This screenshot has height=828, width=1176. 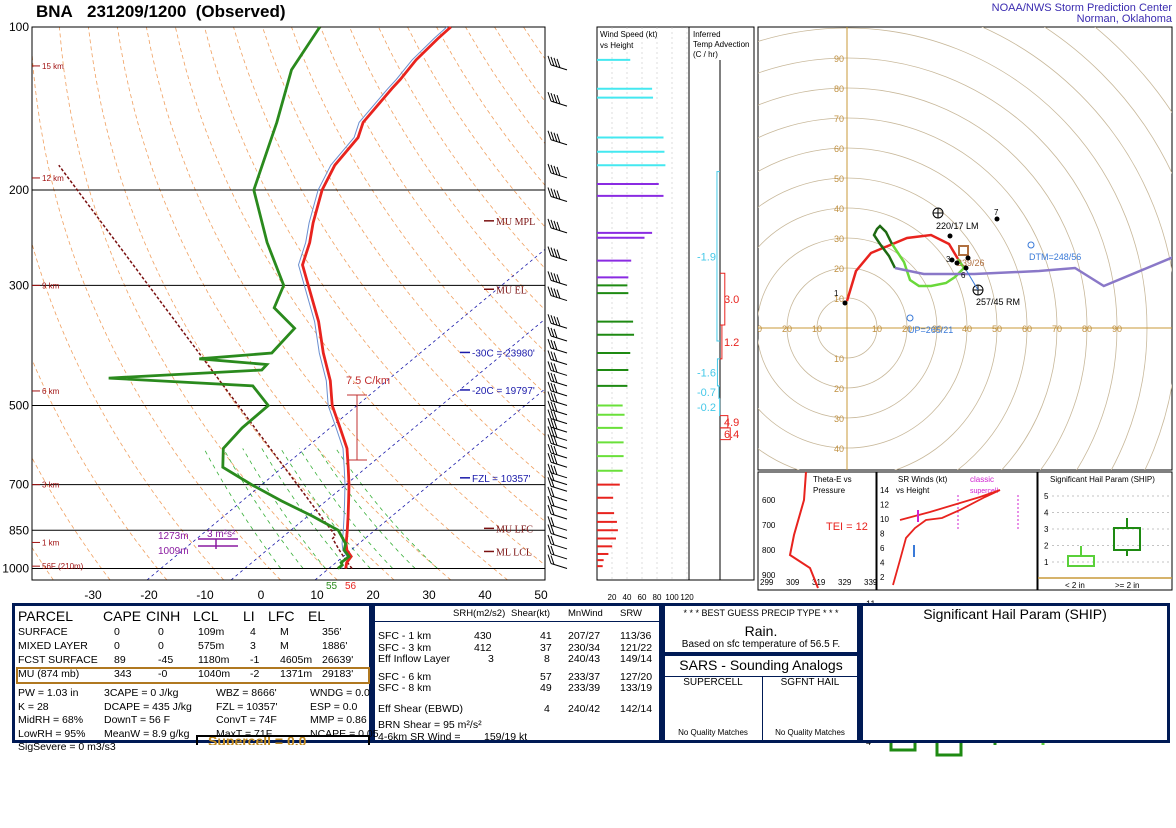 I want to click on kin-mnwind: 240/43, so click(x=584, y=659).